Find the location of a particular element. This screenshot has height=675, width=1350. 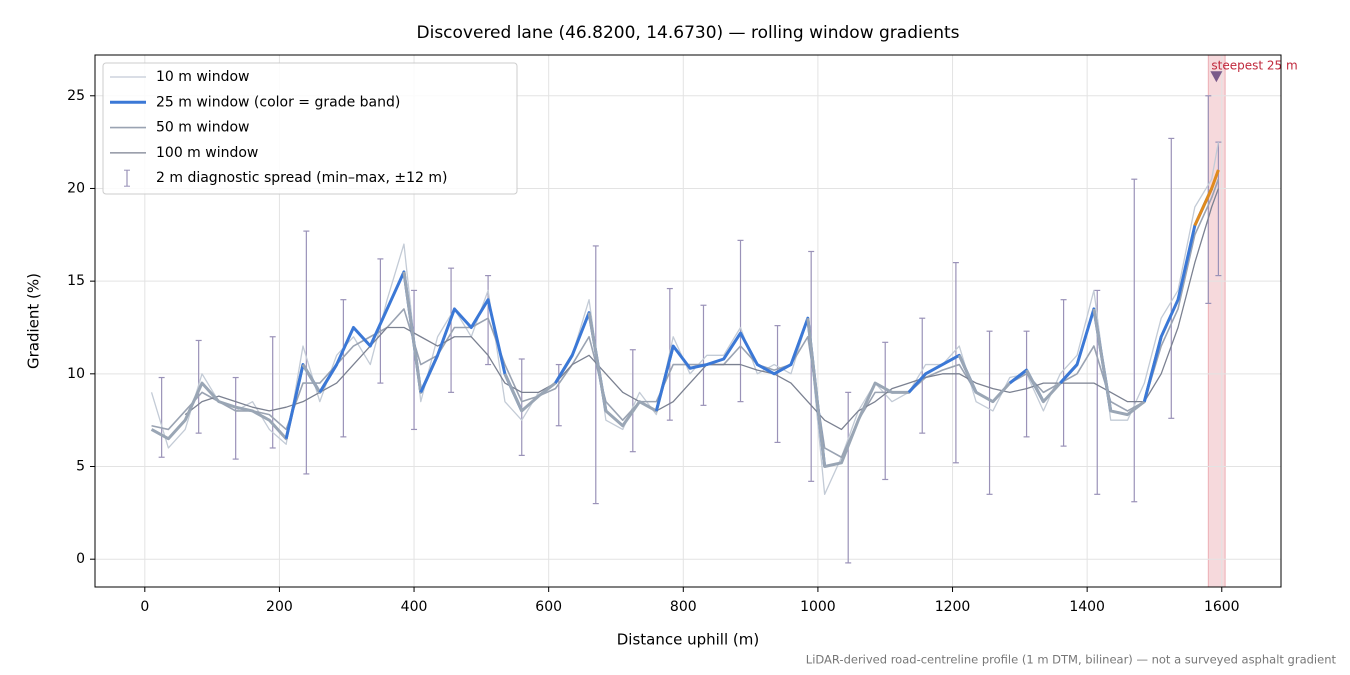

y-tick-label: 0 is located at coordinates (80, 559).